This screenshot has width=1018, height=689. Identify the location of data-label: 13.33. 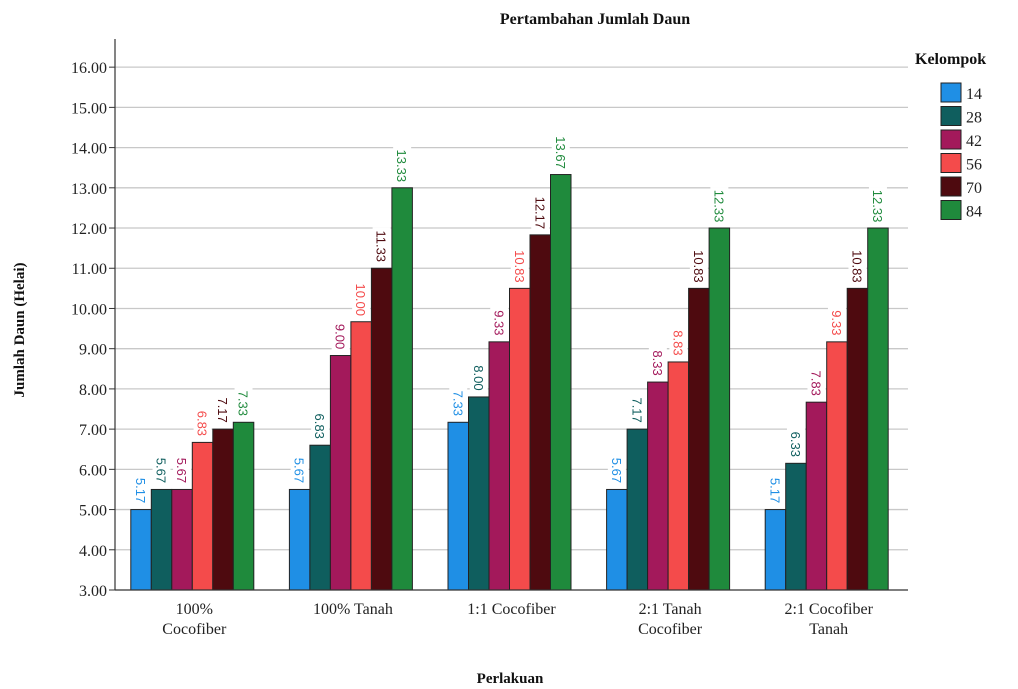
(402, 165).